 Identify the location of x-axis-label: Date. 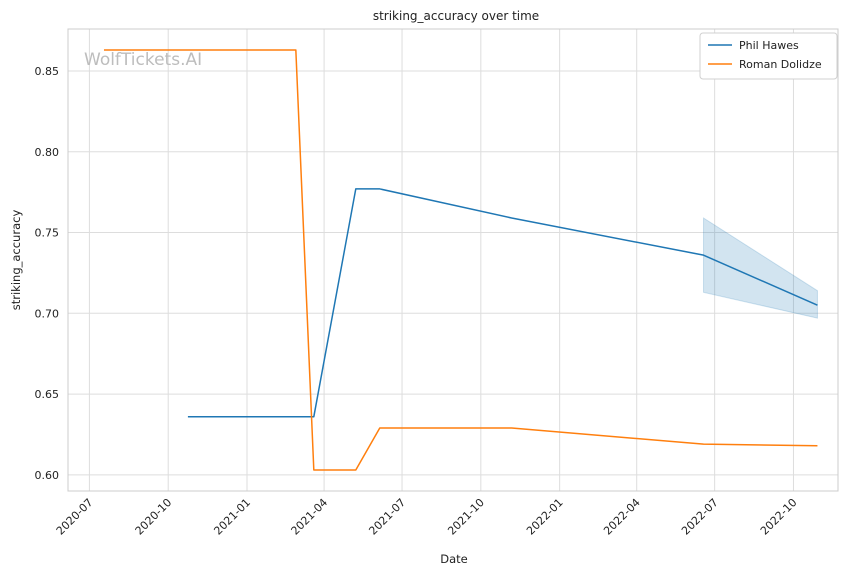
(454, 559).